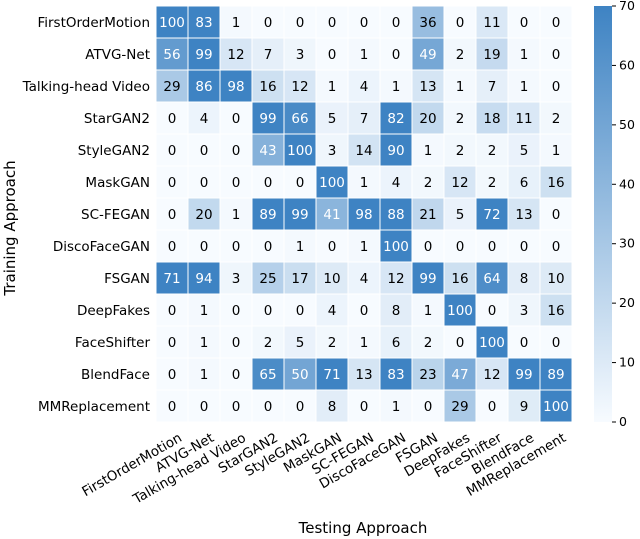  I want to click on y-tick-label: MaskGAN, so click(117, 183).